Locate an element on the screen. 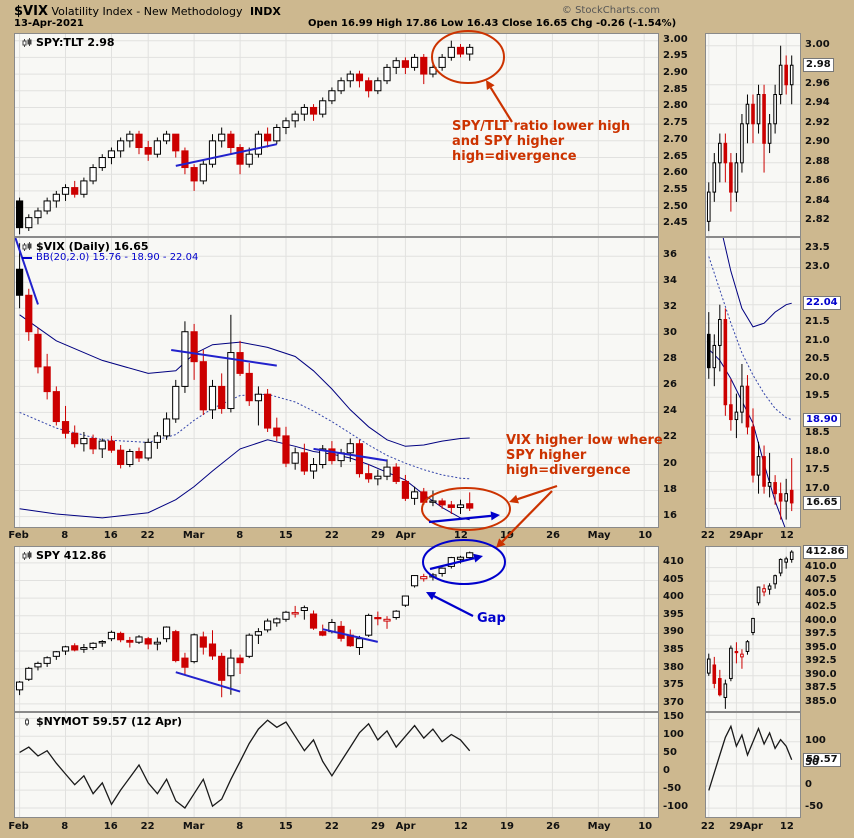  nymot-main-chart is located at coordinates (336, 765).